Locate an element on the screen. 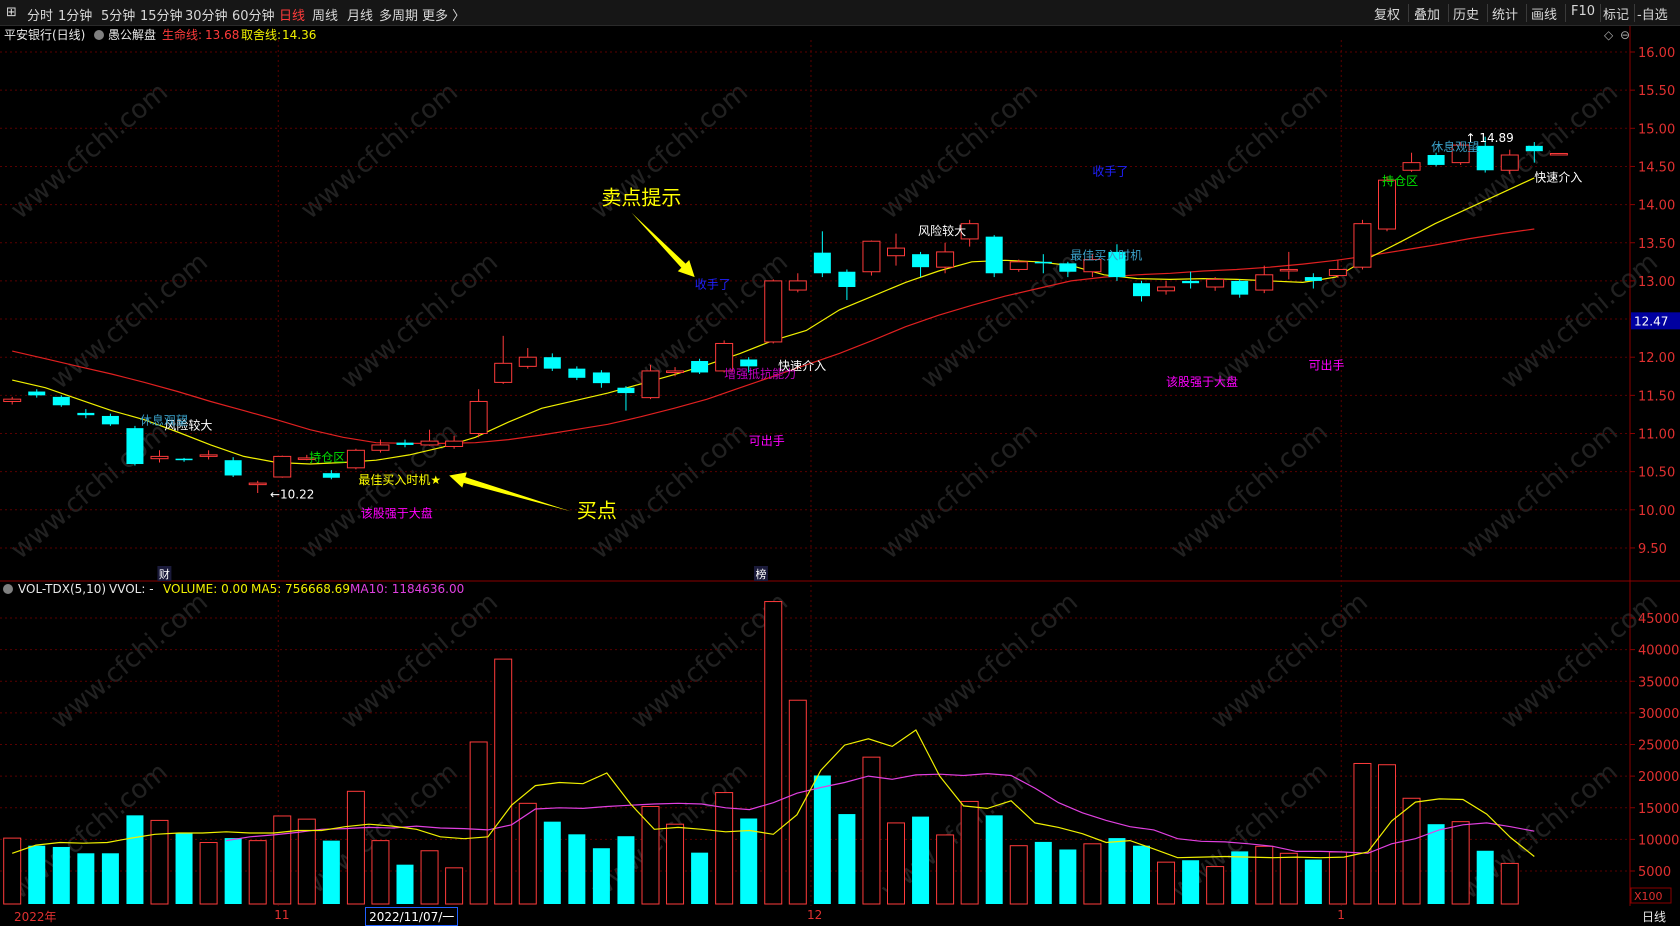  volume-tick-label: 5000 is located at coordinates (1654, 872).